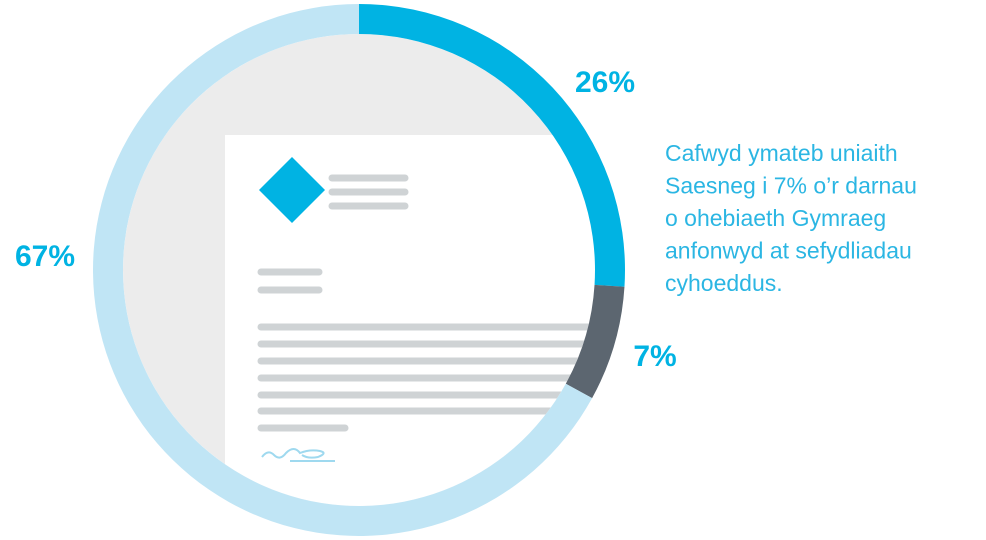 This screenshot has height=540, width=986. I want to click on annotation-line: o ohebiaeth Gymraeg, so click(775, 218).